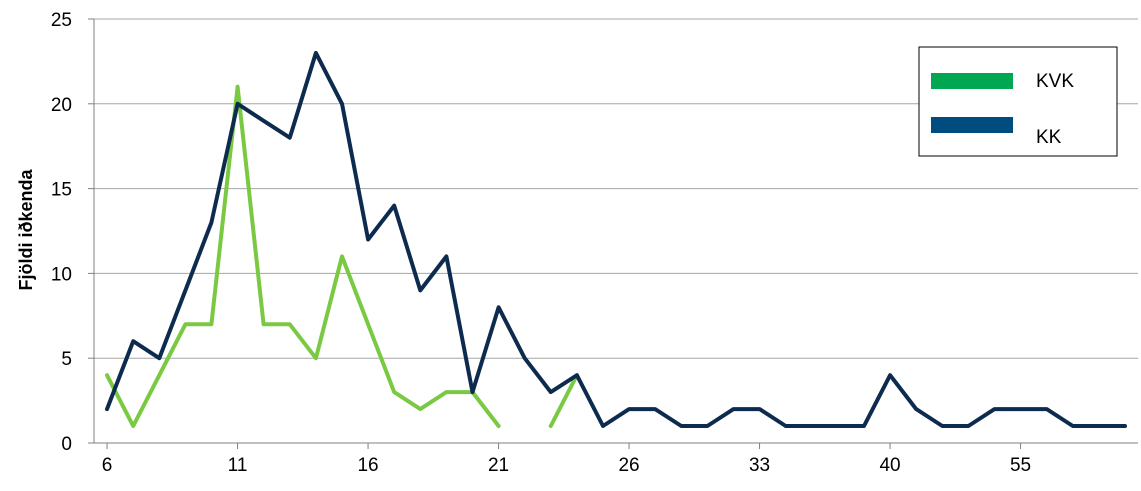 This screenshot has width=1141, height=491. I want to click on x-tick-label: 21, so click(498, 465).